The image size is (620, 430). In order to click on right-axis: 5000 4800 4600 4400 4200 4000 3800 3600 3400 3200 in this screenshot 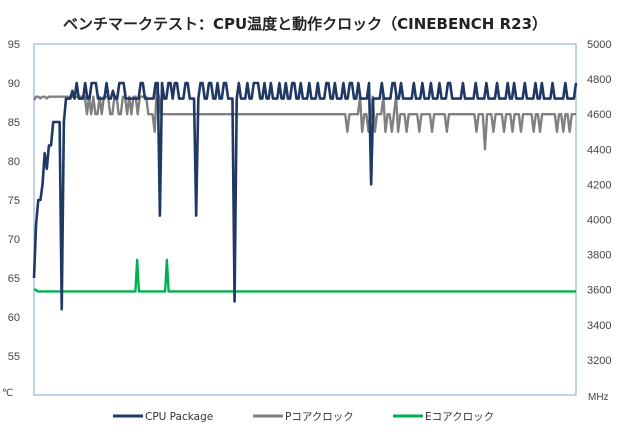, I will do `click(599, 203)`.